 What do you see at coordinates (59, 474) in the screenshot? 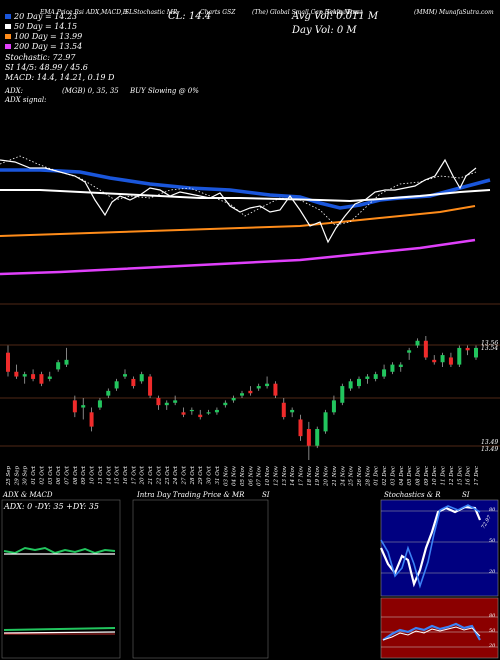
I see `date-tick-label: 06 Oct` at bounding box center [59, 474].